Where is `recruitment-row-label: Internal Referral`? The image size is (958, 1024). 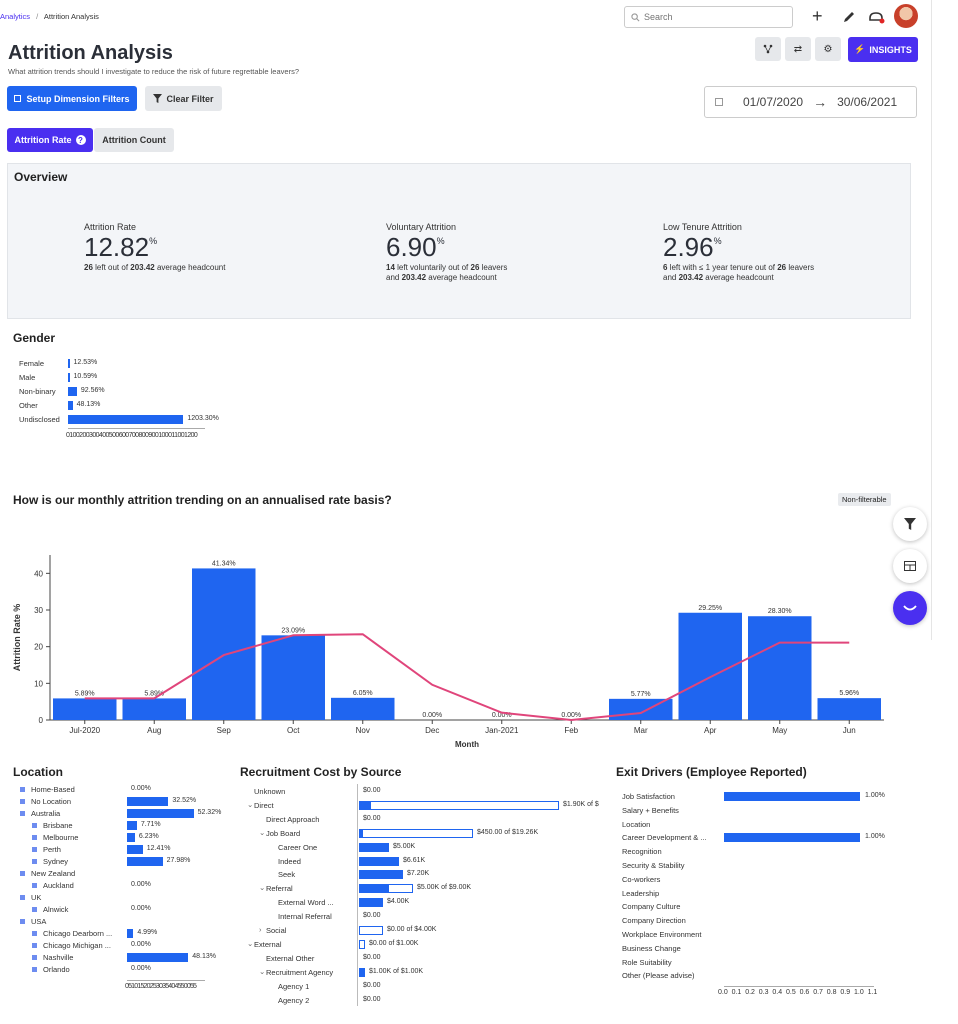 recruitment-row-label: Internal Referral is located at coordinates (305, 917).